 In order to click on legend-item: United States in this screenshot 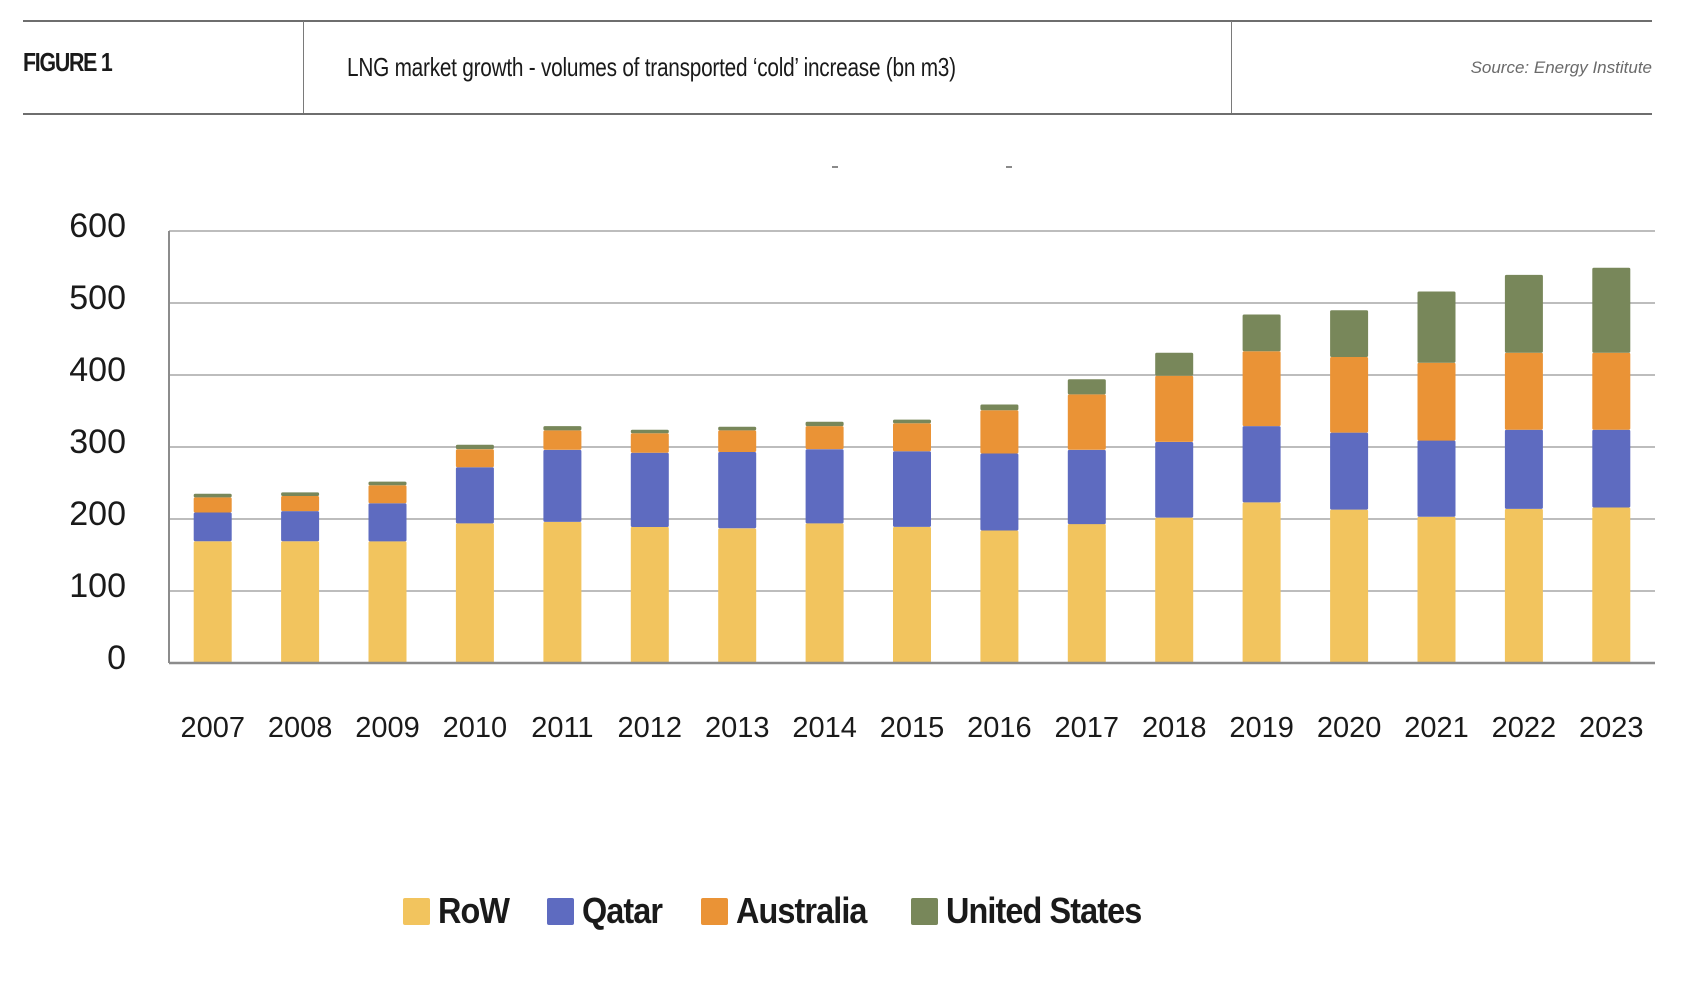, I will do `click(1037, 911)`.